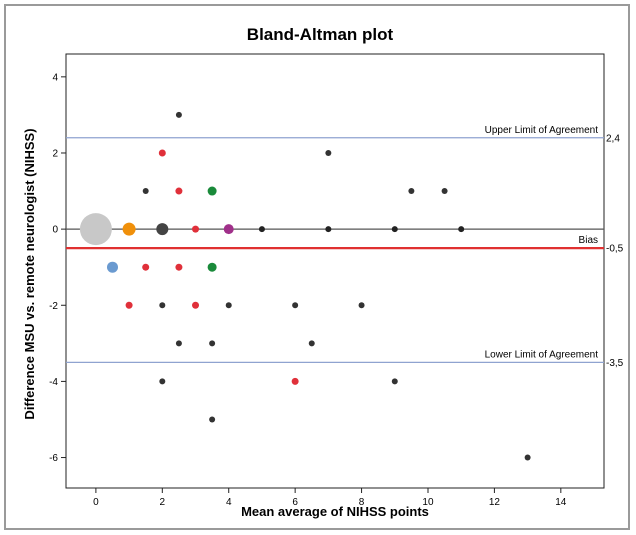  I want to click on ref-value-lower: -3,5, so click(615, 363).